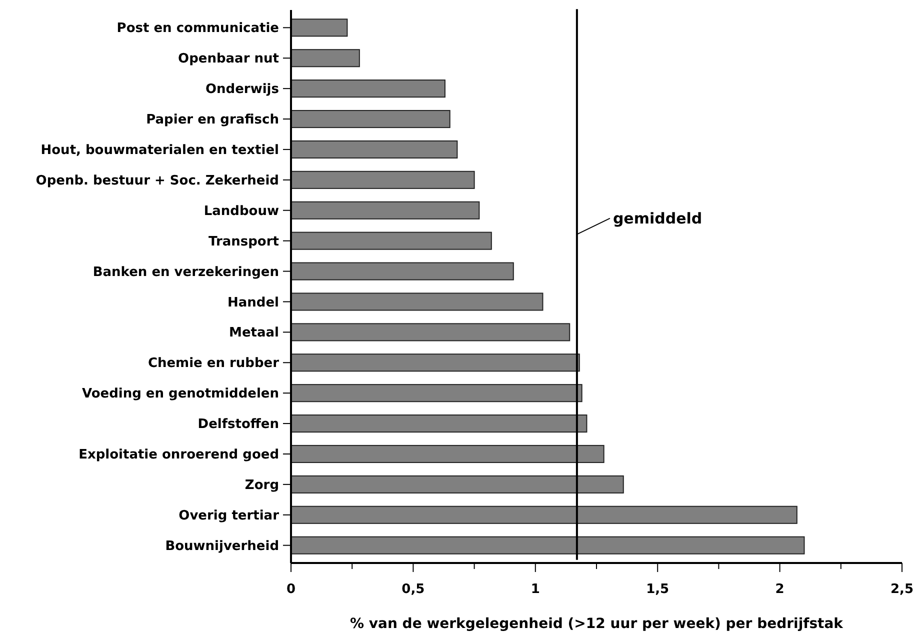 This screenshot has width=918, height=634. What do you see at coordinates (291, 589) in the screenshot?
I see `x-tick-label: 0` at bounding box center [291, 589].